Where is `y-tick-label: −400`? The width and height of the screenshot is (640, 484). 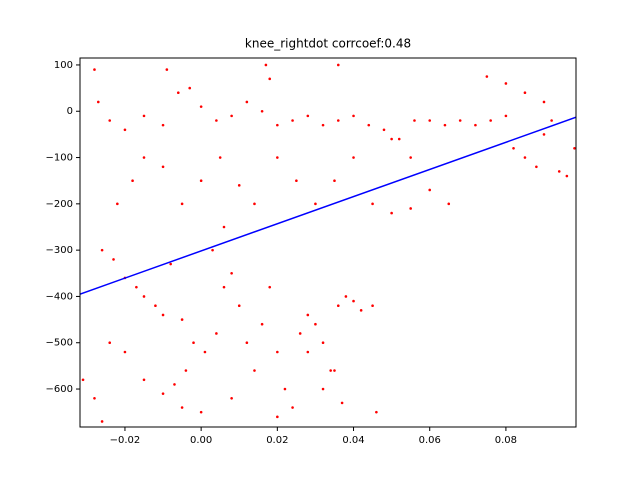 y-tick-label: −400 is located at coordinates (59, 296).